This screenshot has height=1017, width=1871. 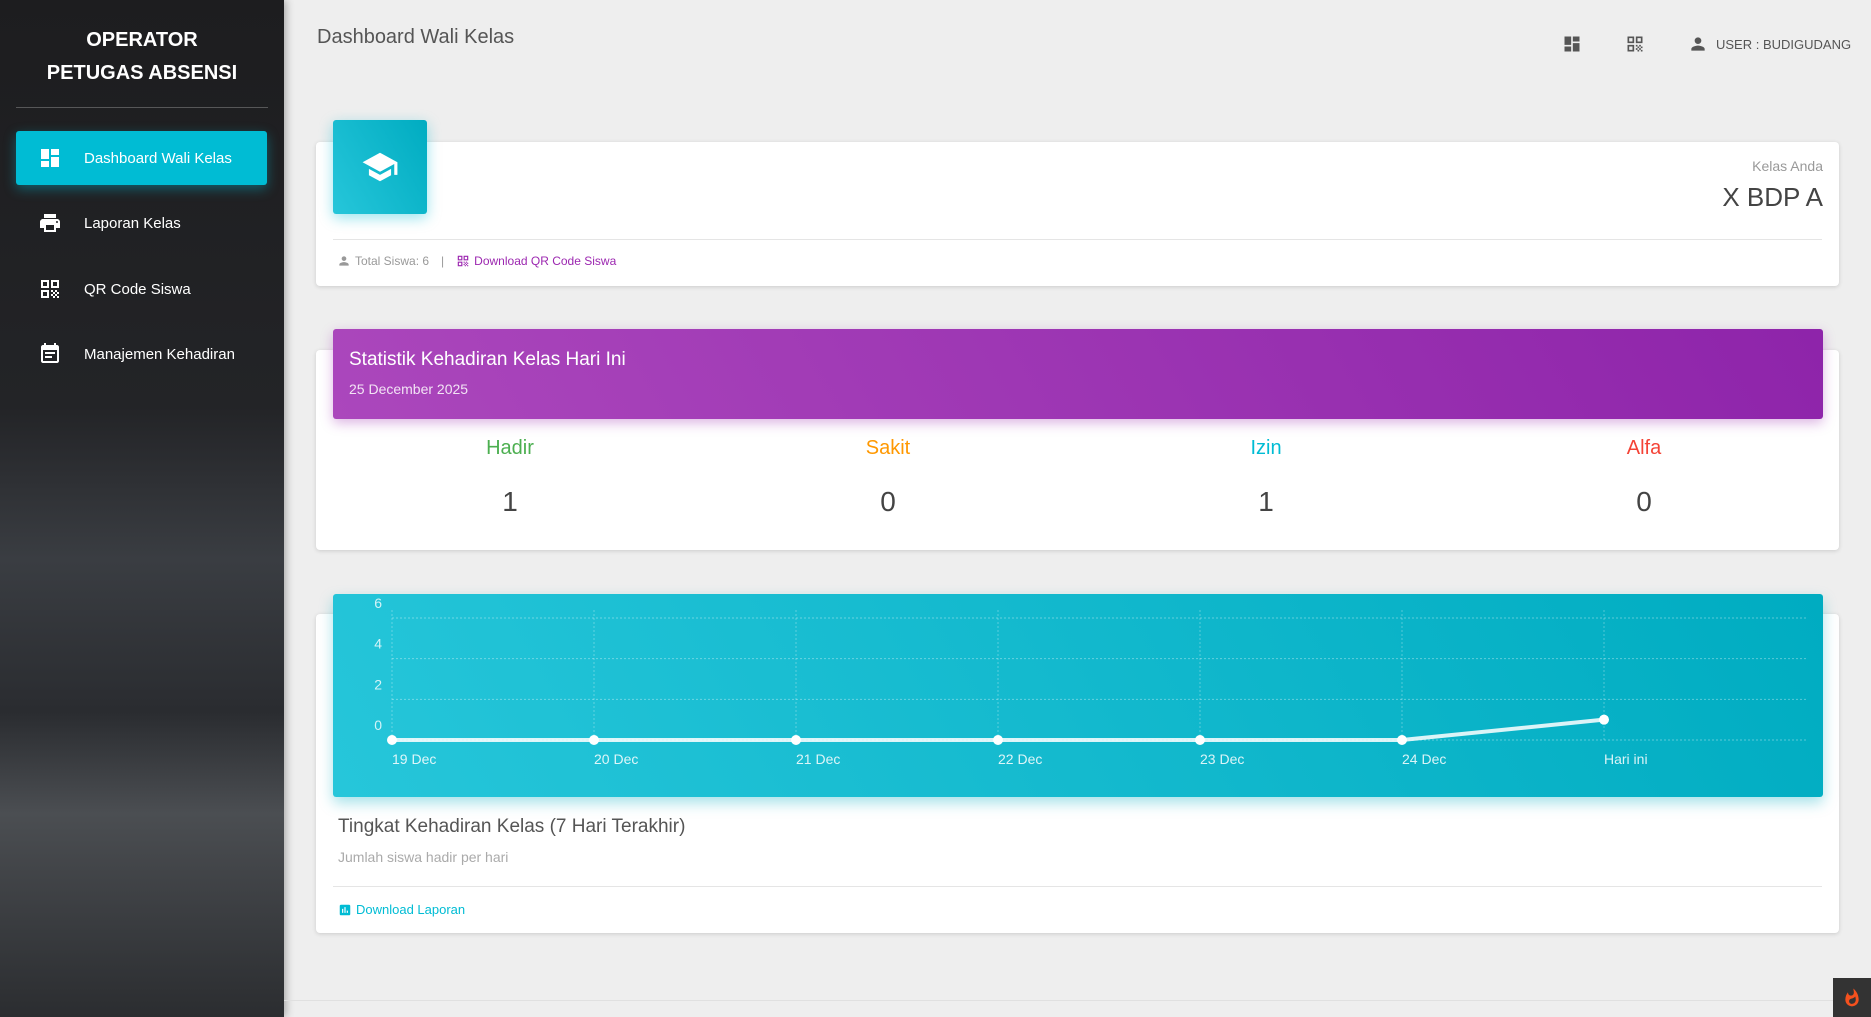 I want to click on brand-line-2: PETUGAS ABSENSI, so click(x=142, y=73).